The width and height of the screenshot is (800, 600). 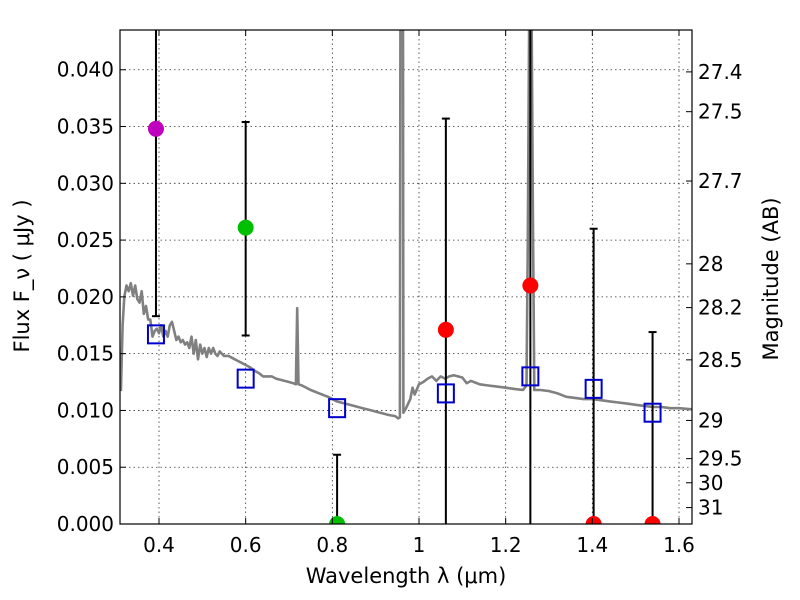 I want to click on x-tick-label: 0.8, so click(x=332, y=545).